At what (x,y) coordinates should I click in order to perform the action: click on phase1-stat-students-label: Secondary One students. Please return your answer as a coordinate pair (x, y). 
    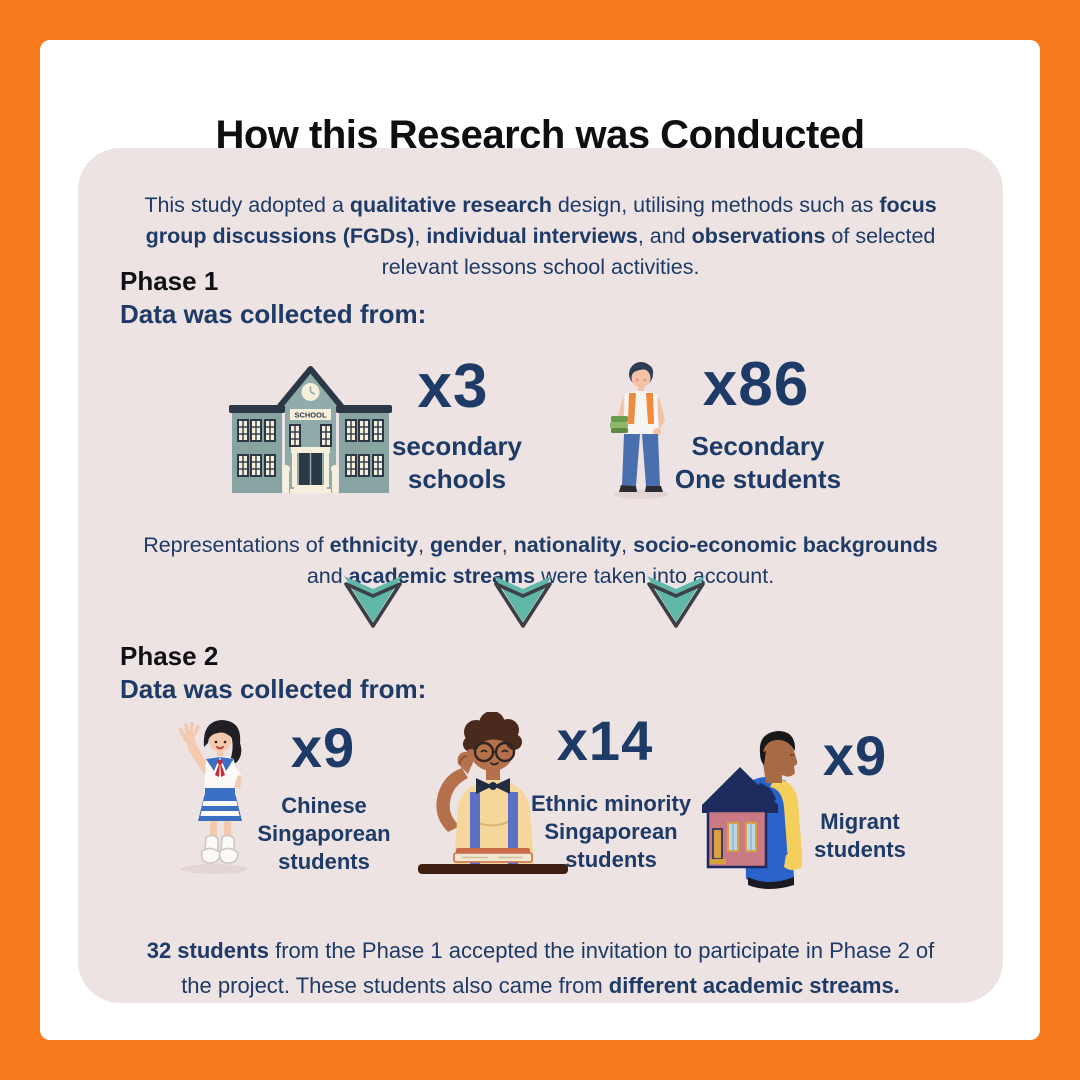
    Looking at the image, I should click on (758, 462).